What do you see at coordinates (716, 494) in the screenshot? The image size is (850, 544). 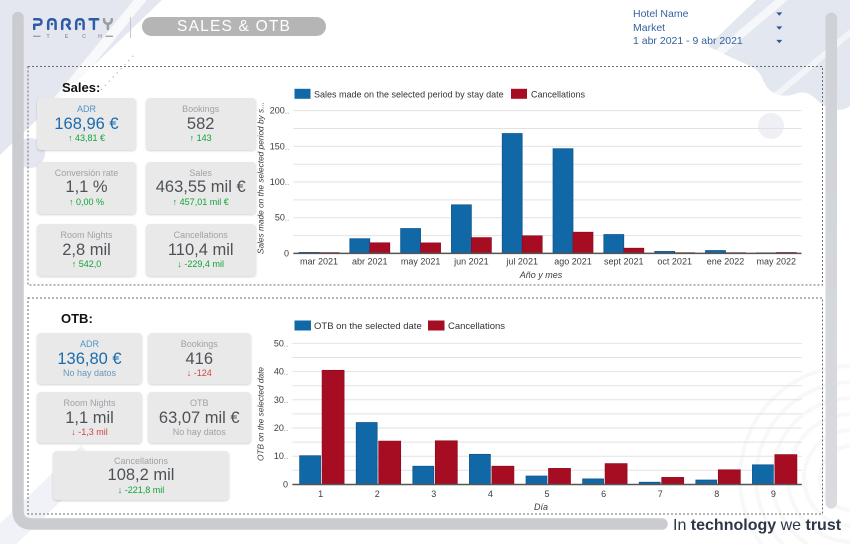 I see `svg-text: 8` at bounding box center [716, 494].